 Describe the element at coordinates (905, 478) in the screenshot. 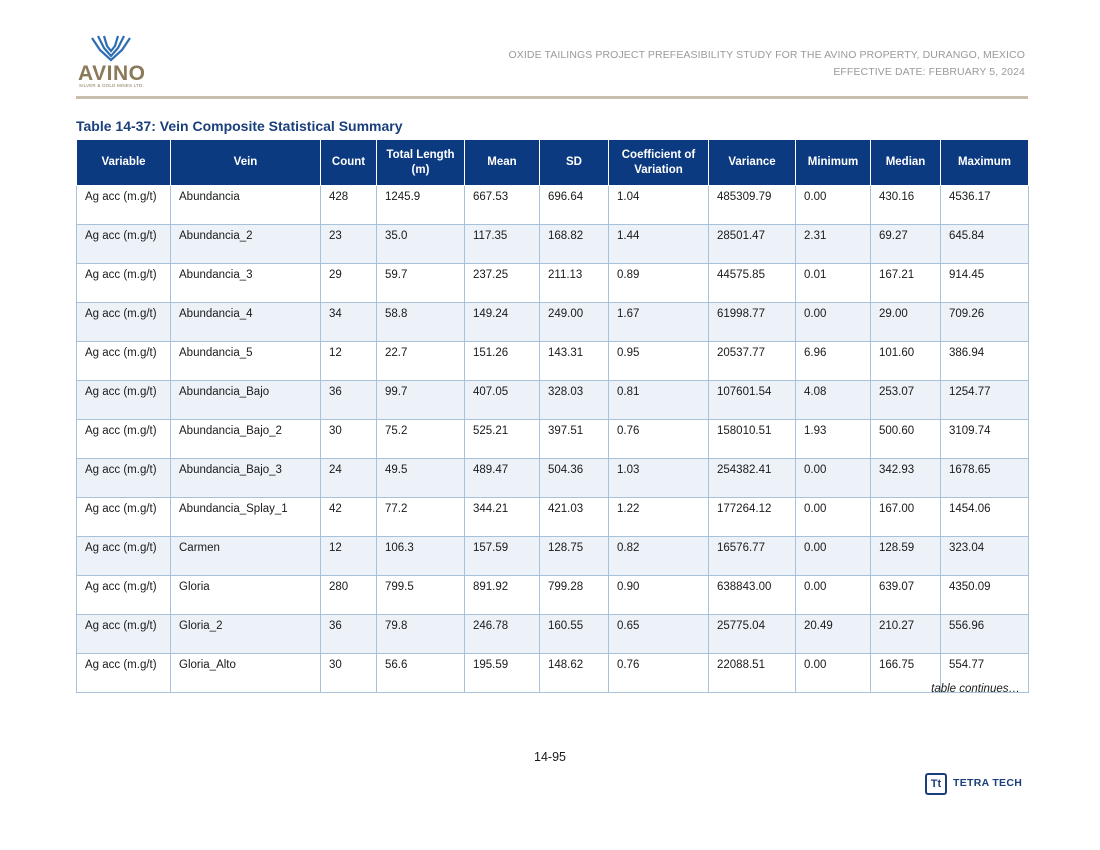

I see `table-cell: 342.93` at that location.